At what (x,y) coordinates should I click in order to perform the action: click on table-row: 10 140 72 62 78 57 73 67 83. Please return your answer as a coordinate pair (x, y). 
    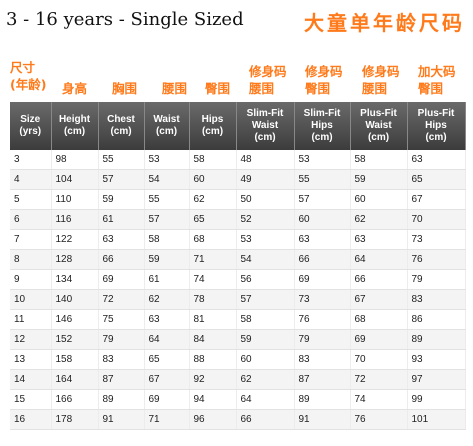
    Looking at the image, I should click on (238, 299).